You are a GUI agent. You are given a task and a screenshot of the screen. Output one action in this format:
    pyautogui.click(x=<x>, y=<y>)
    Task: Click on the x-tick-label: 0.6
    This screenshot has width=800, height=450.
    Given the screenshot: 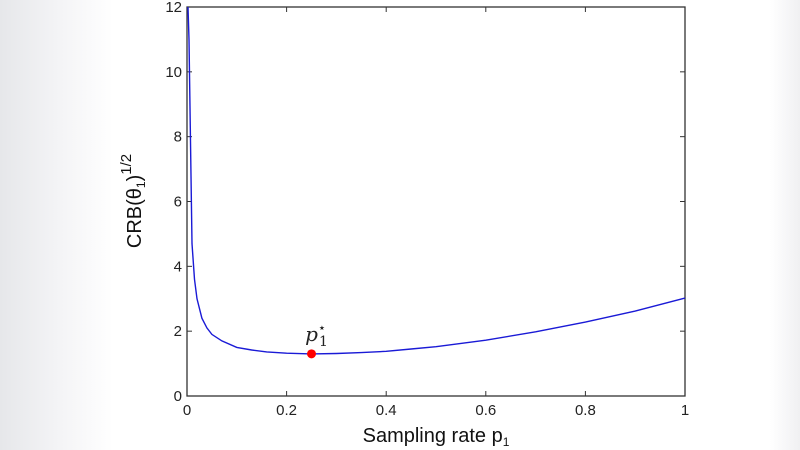 What is the action you would take?
    pyautogui.click(x=485, y=410)
    